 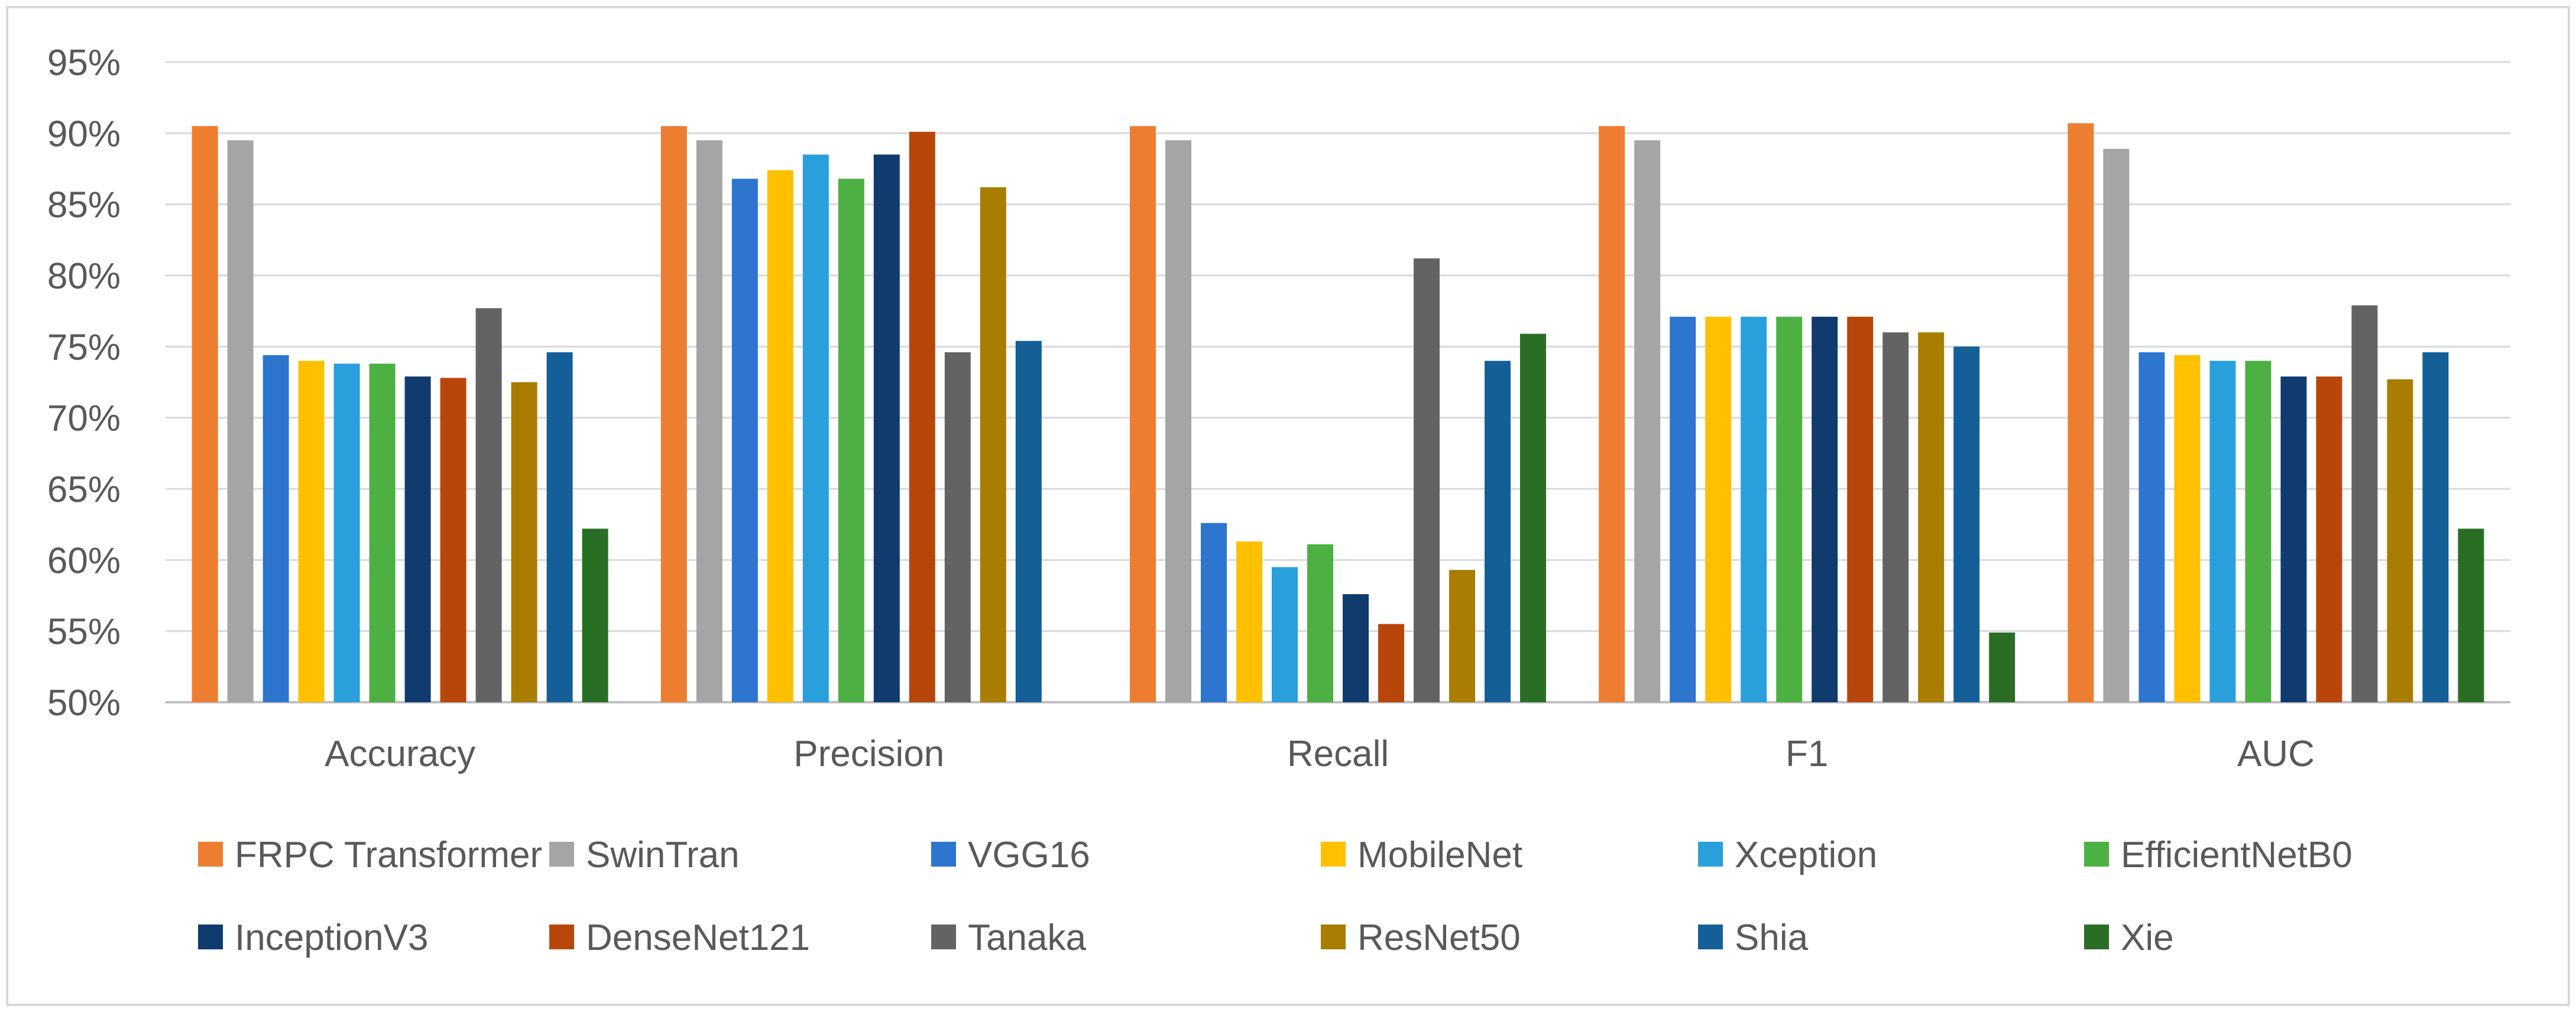 I want to click on bar-frpc-transformer-f1, so click(x=1612, y=414).